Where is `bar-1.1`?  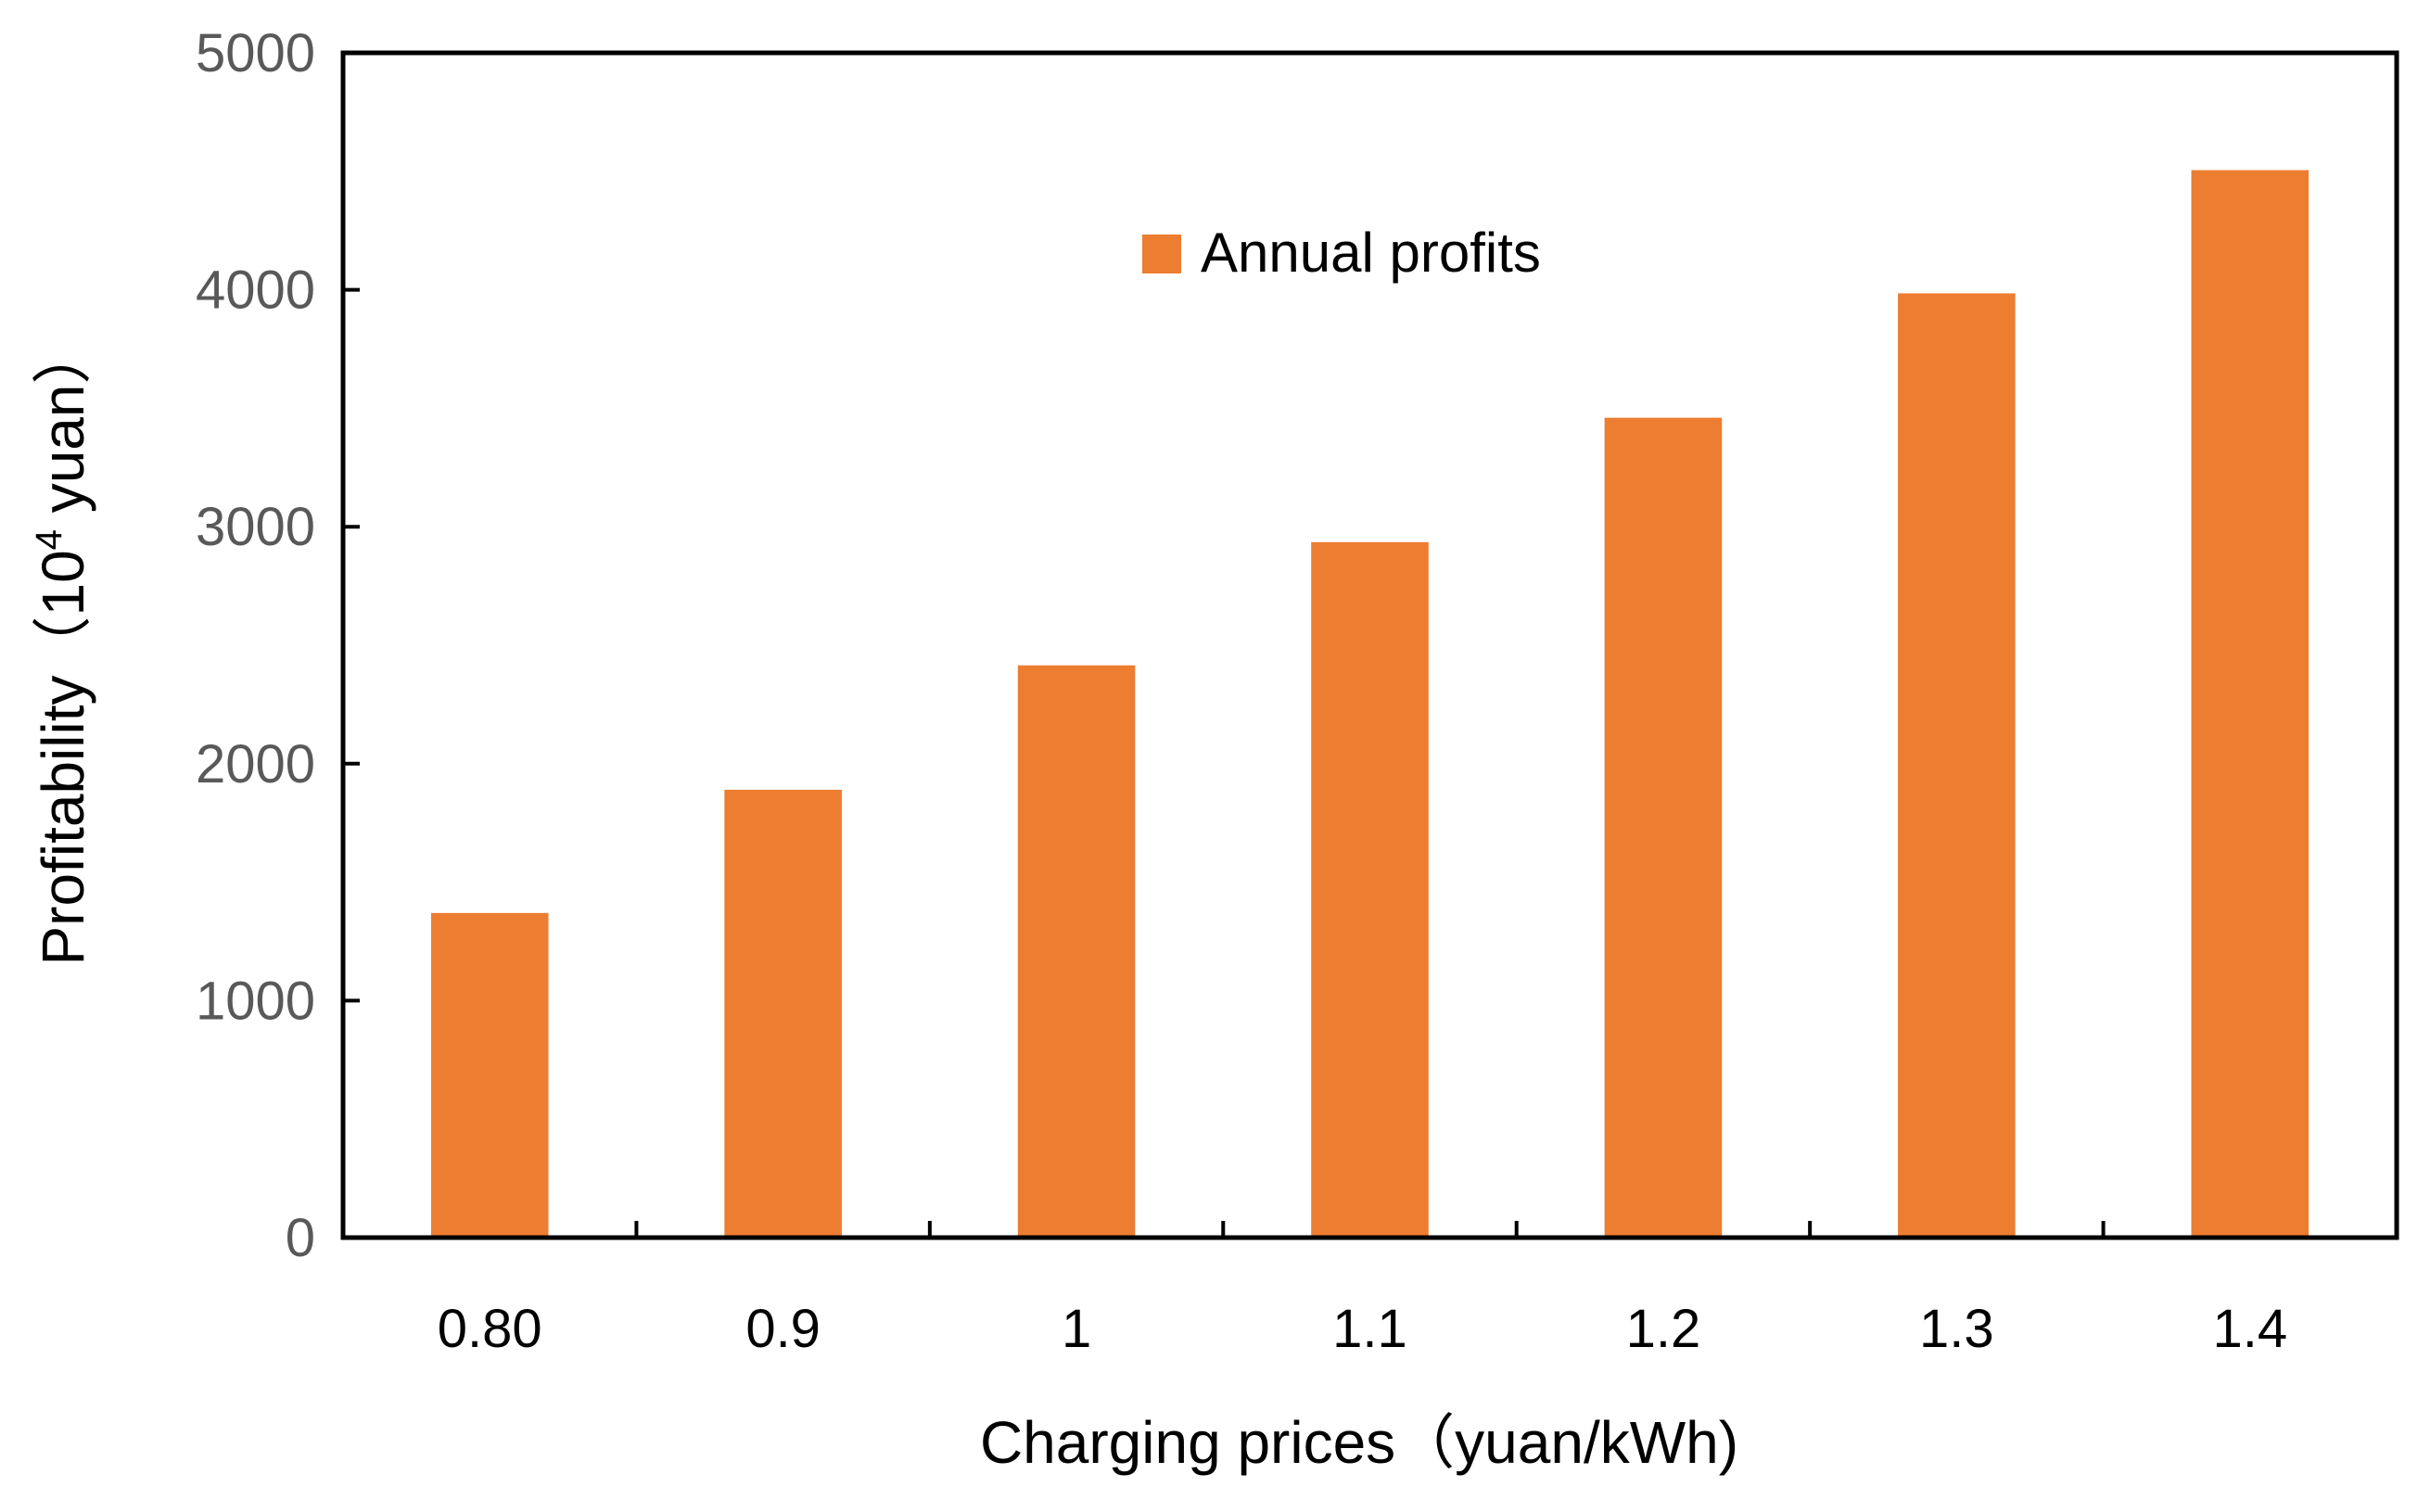
bar-1.1 is located at coordinates (1370, 889).